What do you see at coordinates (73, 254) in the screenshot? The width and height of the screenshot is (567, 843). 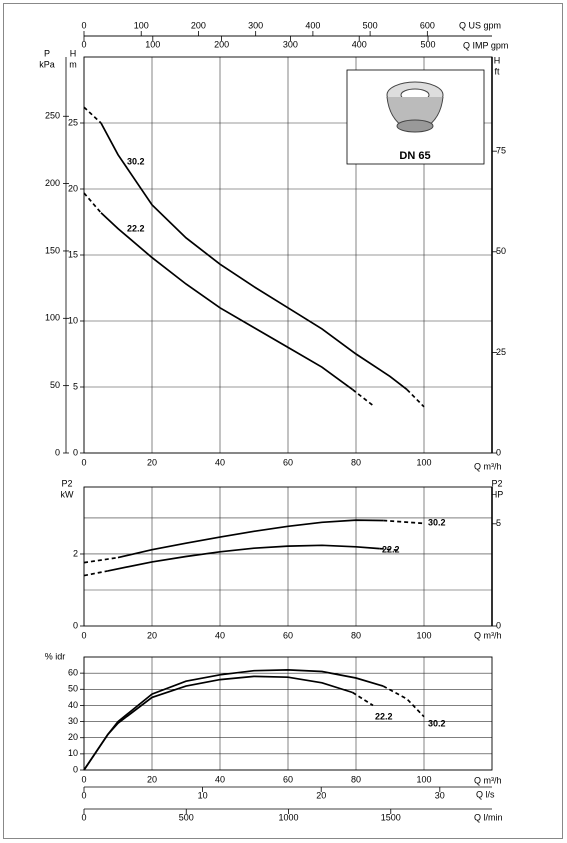 I see `y-tick-label: 15` at bounding box center [73, 254].